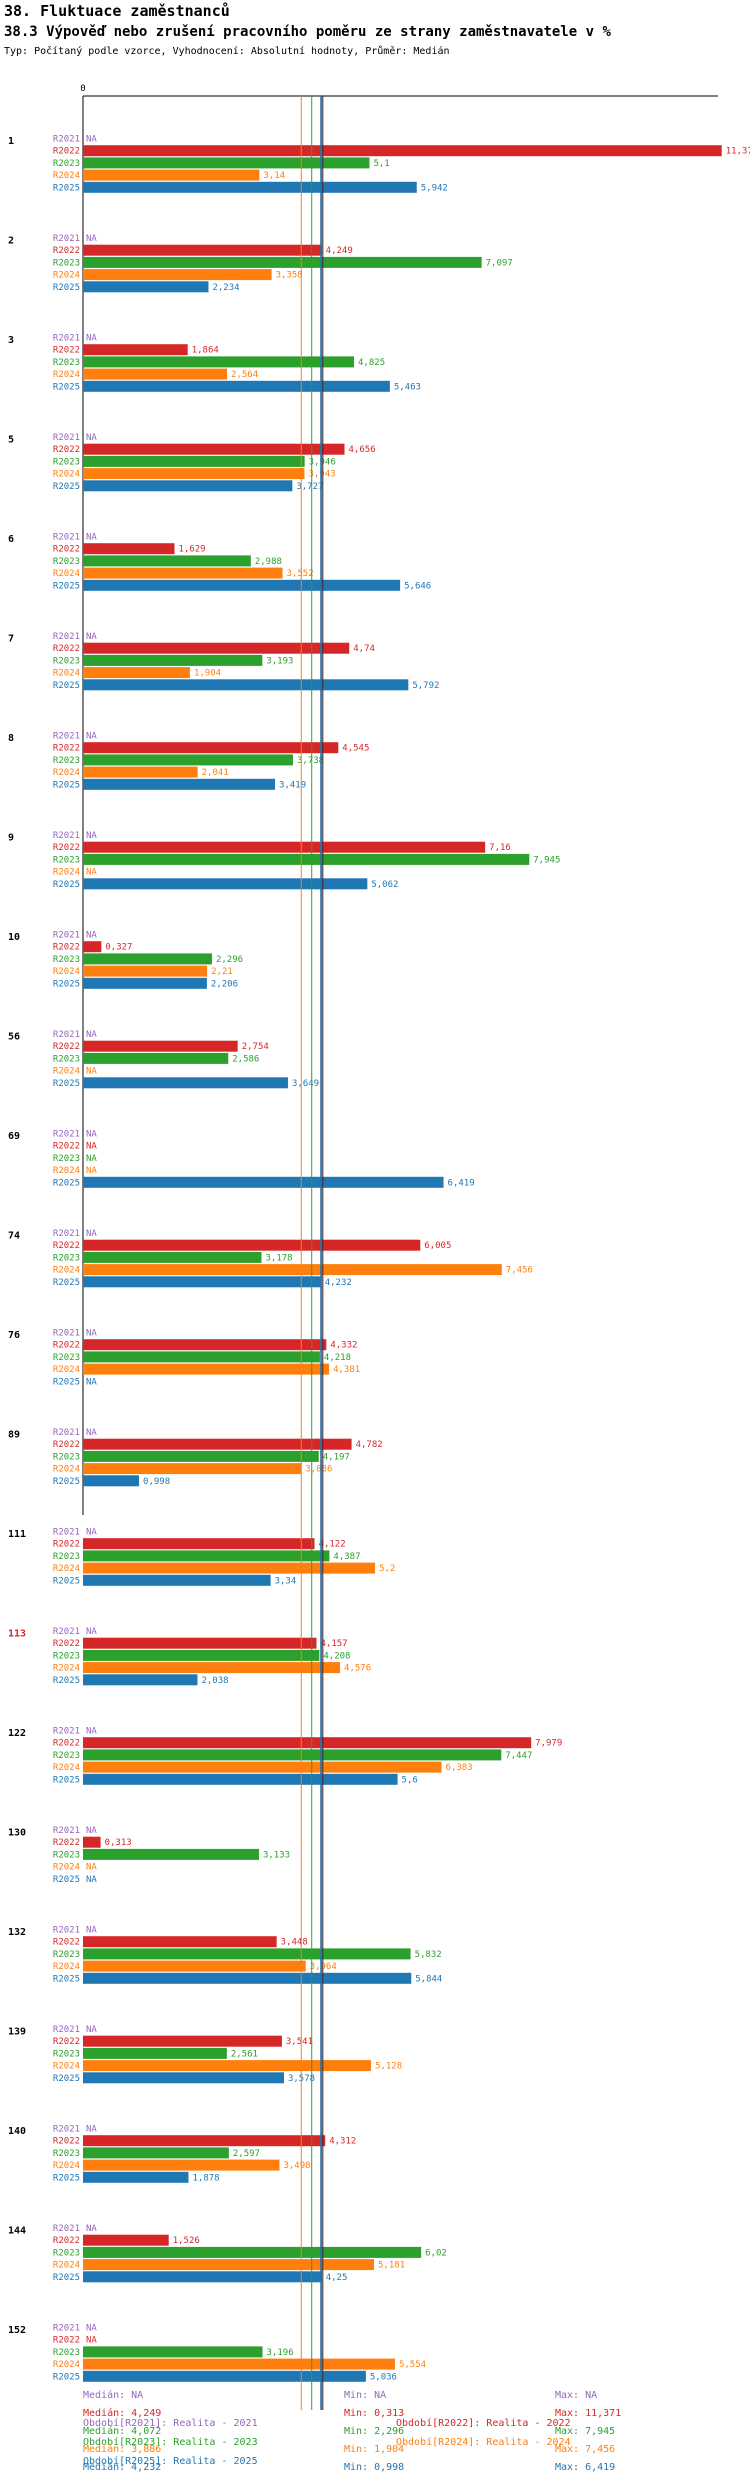 The width and height of the screenshot is (750, 2480). What do you see at coordinates (384, 885) in the screenshot?
I see `data-label: 5,062` at bounding box center [384, 885].